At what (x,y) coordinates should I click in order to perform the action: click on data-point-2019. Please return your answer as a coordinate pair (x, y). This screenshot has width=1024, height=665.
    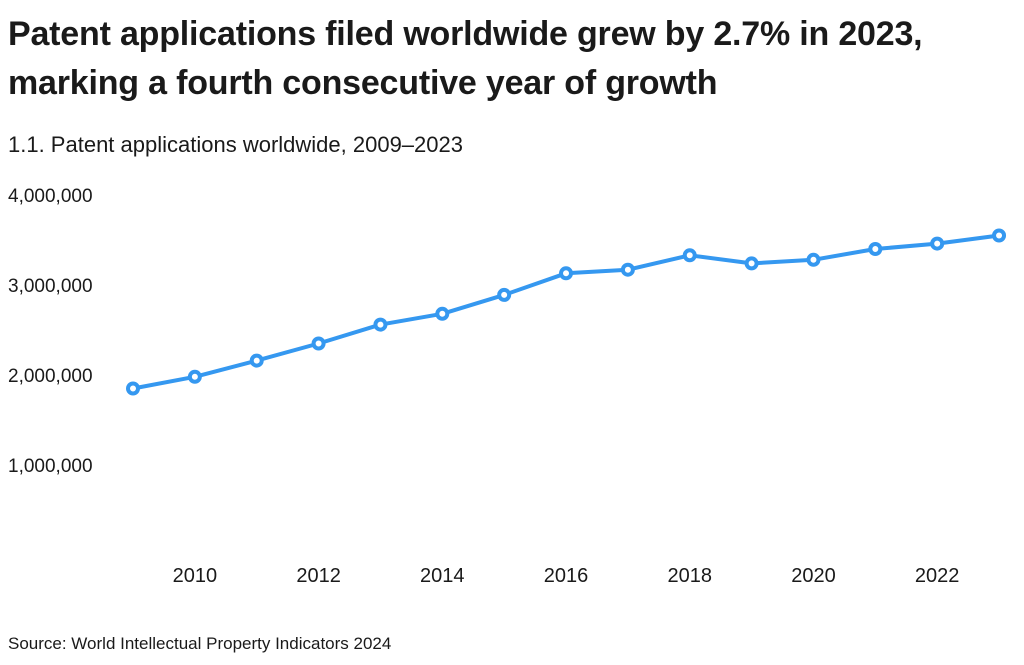
    Looking at the image, I should click on (751, 263).